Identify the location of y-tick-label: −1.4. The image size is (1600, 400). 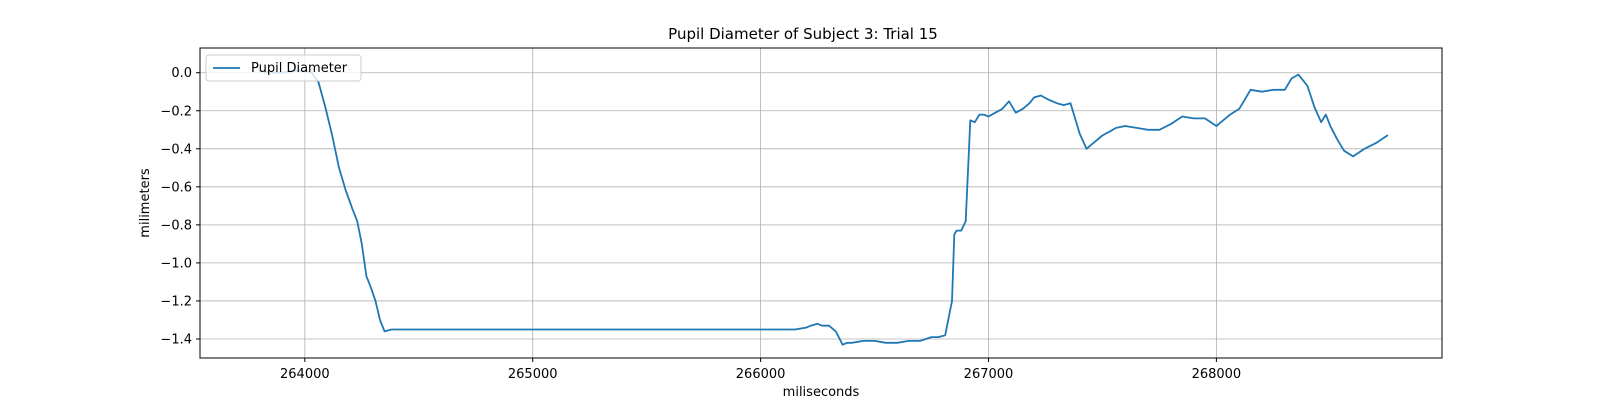
(176, 339).